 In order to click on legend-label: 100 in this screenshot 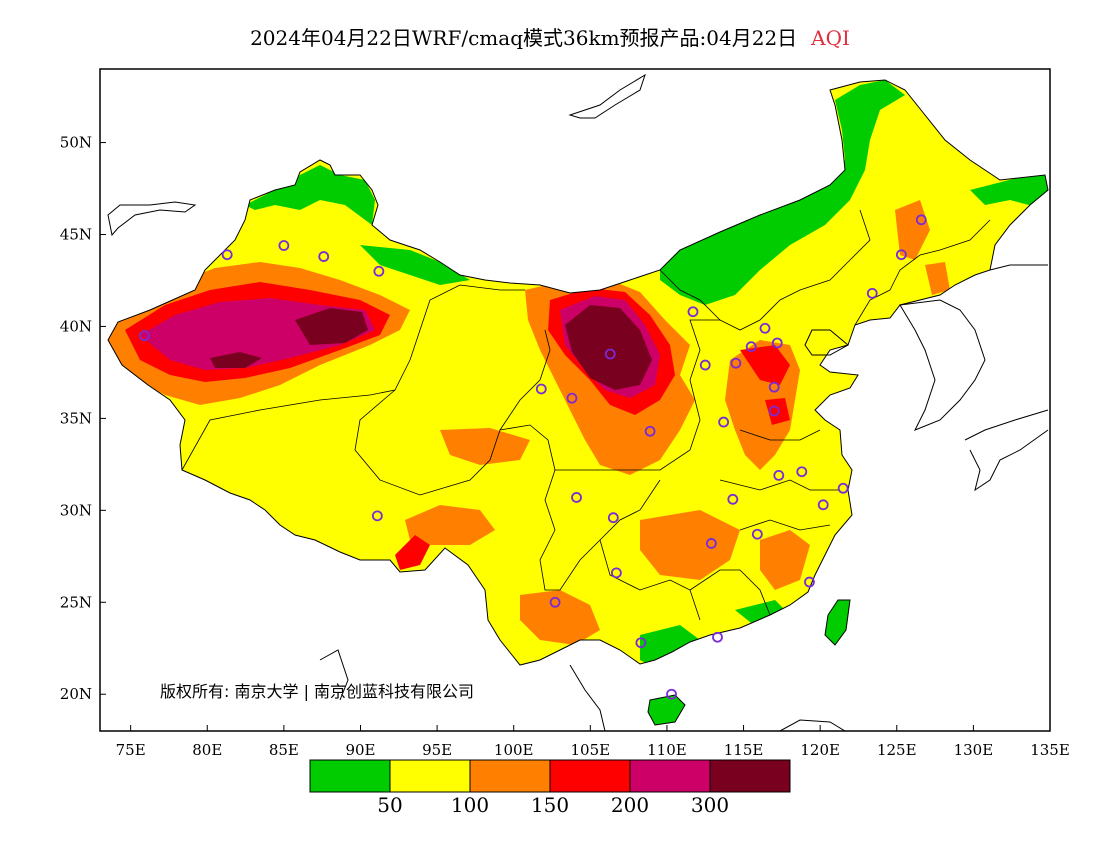, I will do `click(470, 805)`.